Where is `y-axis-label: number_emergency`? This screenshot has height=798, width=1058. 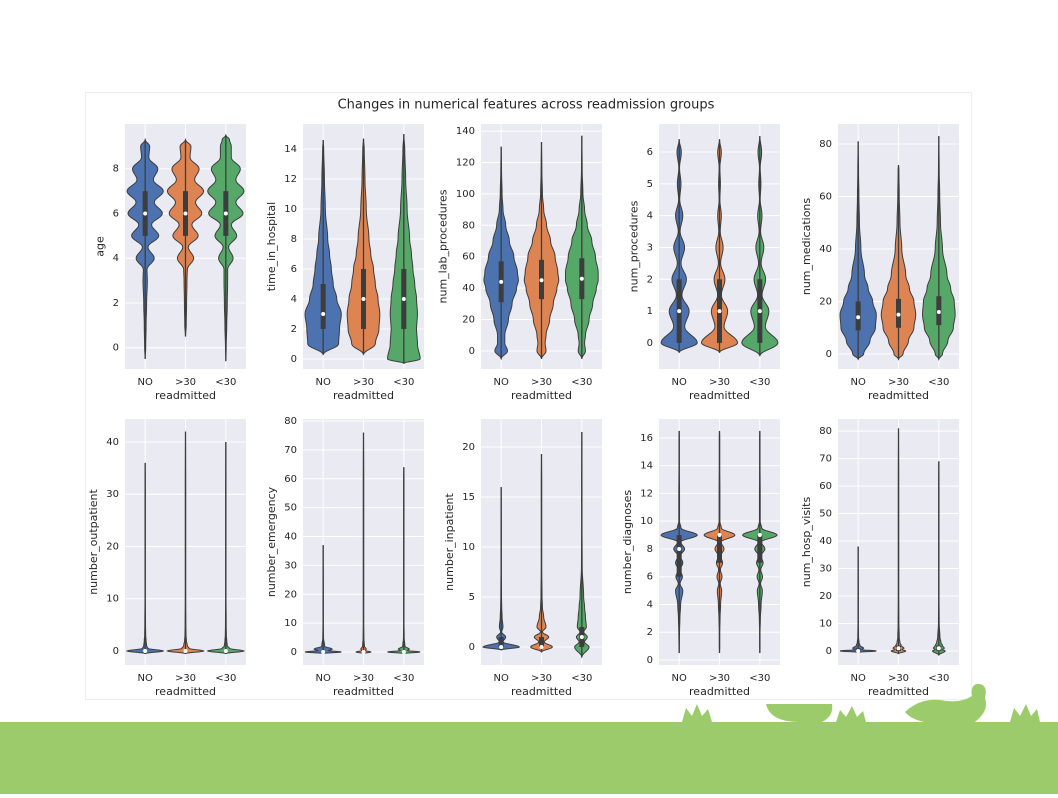
y-axis-label: number_emergency is located at coordinates (271, 541).